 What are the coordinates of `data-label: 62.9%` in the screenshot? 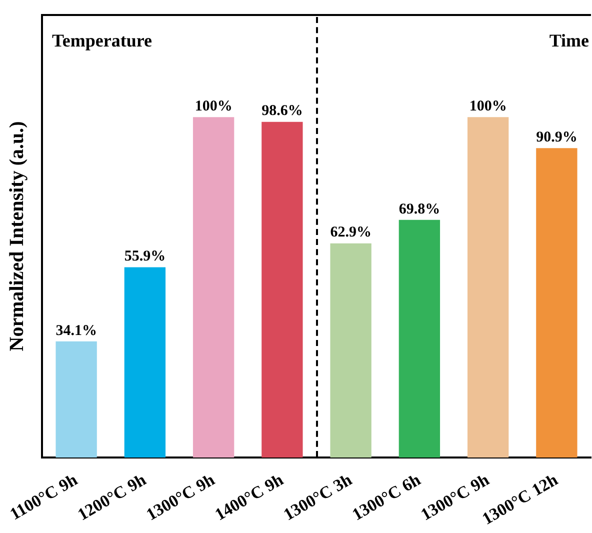 It's located at (351, 232).